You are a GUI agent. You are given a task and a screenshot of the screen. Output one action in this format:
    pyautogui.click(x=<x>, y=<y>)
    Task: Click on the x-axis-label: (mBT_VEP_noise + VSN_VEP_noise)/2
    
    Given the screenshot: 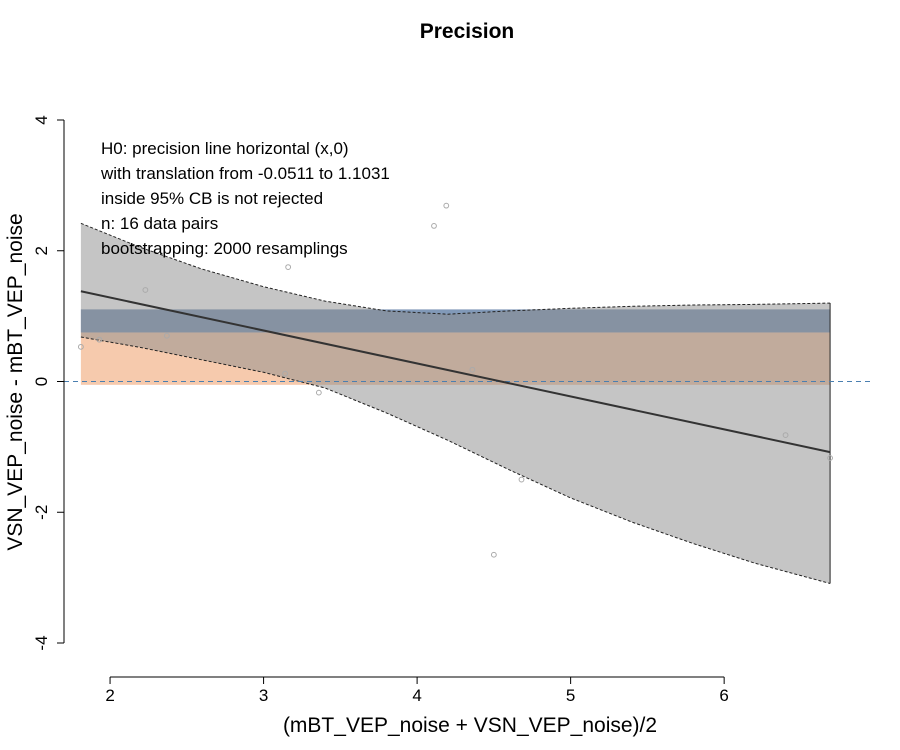 What is the action you would take?
    pyautogui.click(x=470, y=725)
    